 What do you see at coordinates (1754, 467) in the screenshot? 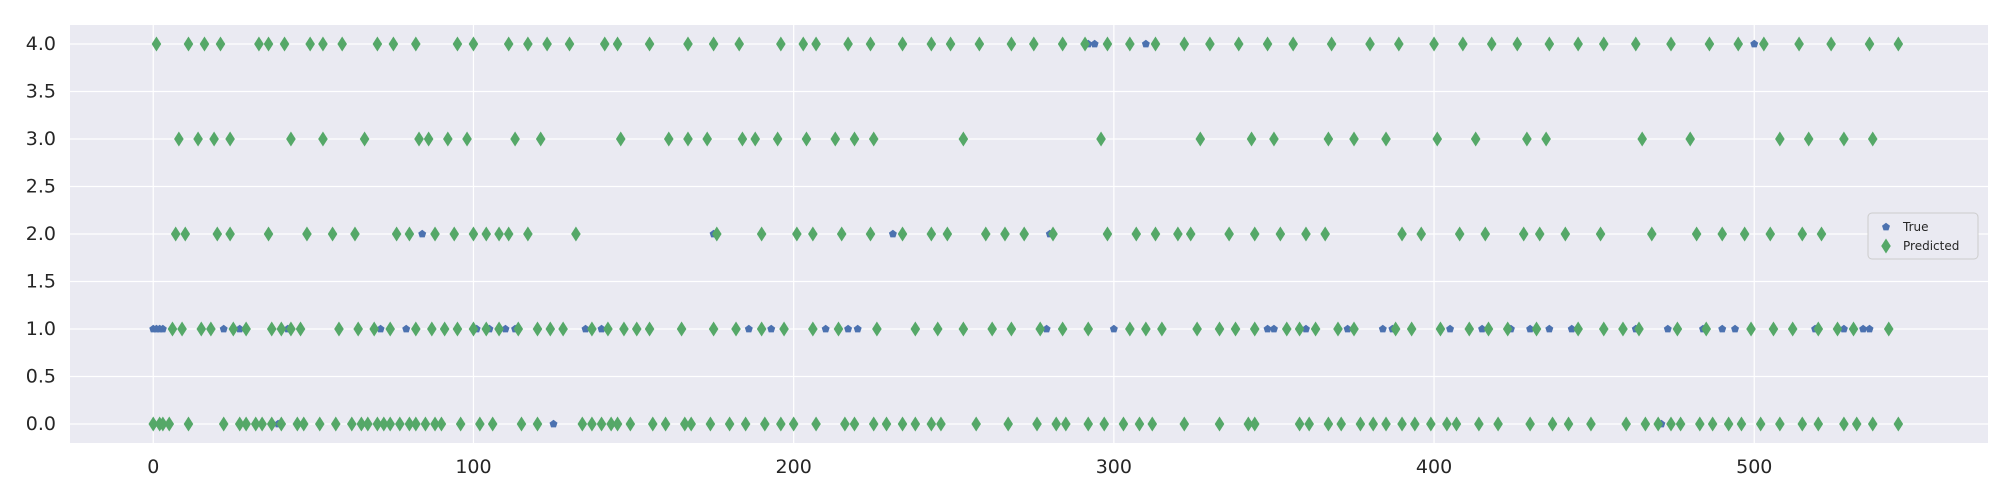
I see `x-tick-label: 500` at bounding box center [1754, 467].